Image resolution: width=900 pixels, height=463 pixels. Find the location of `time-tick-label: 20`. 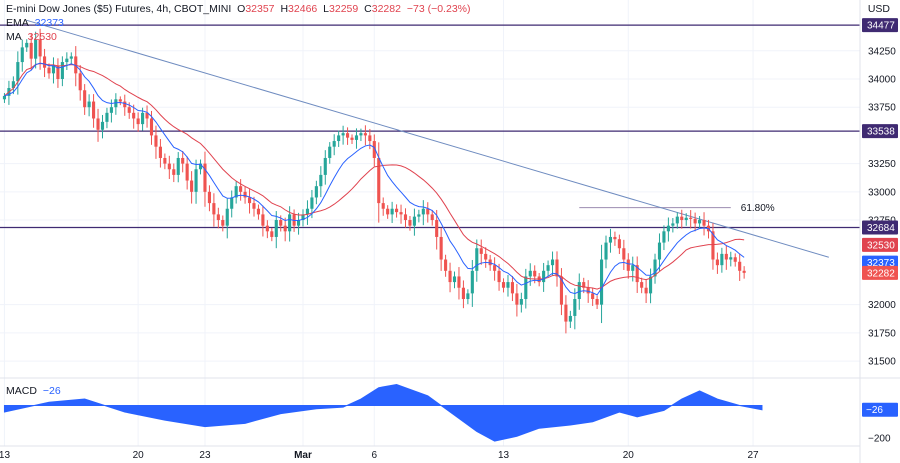

time-tick-label: 20 is located at coordinates (139, 455).